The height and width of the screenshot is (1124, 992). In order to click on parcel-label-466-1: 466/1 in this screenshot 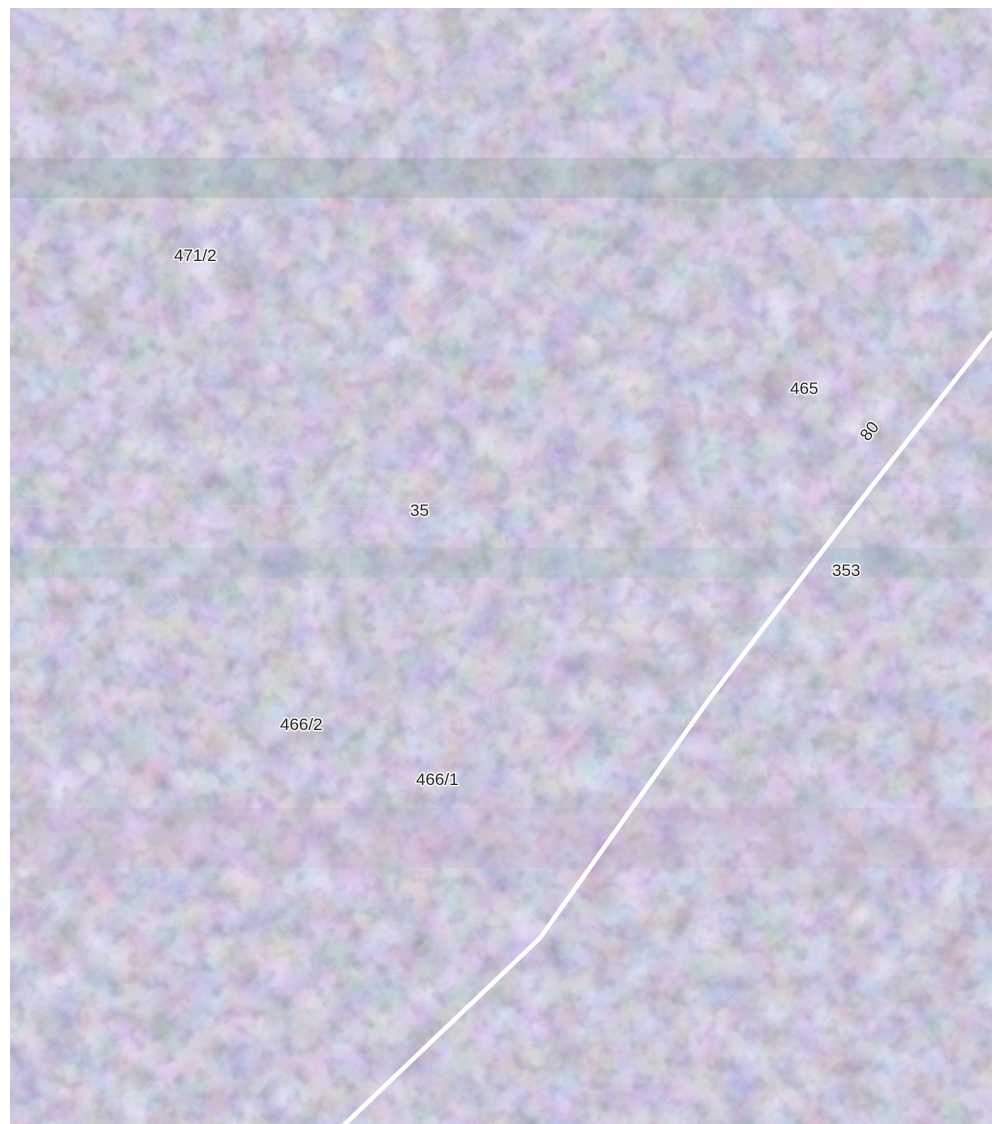, I will do `click(437, 779)`.